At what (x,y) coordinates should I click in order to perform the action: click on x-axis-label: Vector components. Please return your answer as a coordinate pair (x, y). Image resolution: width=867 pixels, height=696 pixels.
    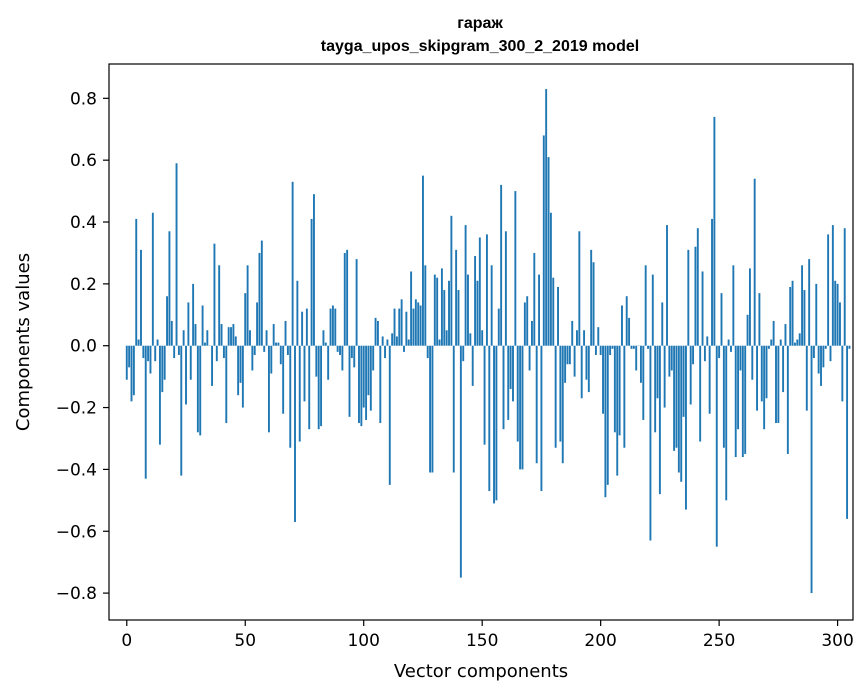
    Looking at the image, I should click on (481, 671).